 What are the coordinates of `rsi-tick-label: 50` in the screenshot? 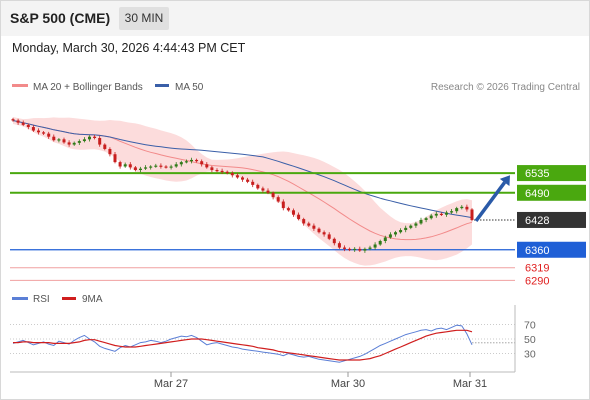 It's located at (530, 340).